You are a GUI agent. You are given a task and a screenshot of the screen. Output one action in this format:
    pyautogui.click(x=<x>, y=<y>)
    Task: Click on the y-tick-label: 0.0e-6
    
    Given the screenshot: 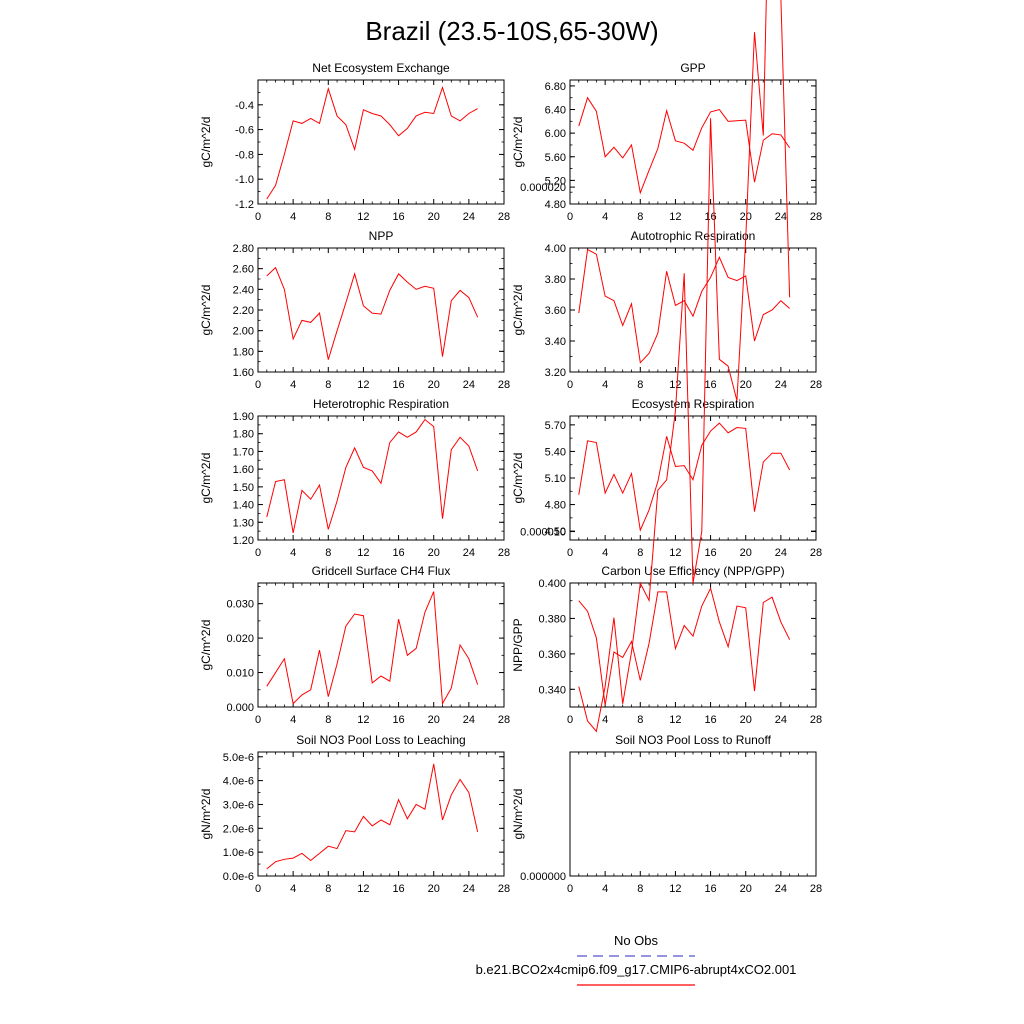 What is the action you would take?
    pyautogui.click(x=238, y=877)
    